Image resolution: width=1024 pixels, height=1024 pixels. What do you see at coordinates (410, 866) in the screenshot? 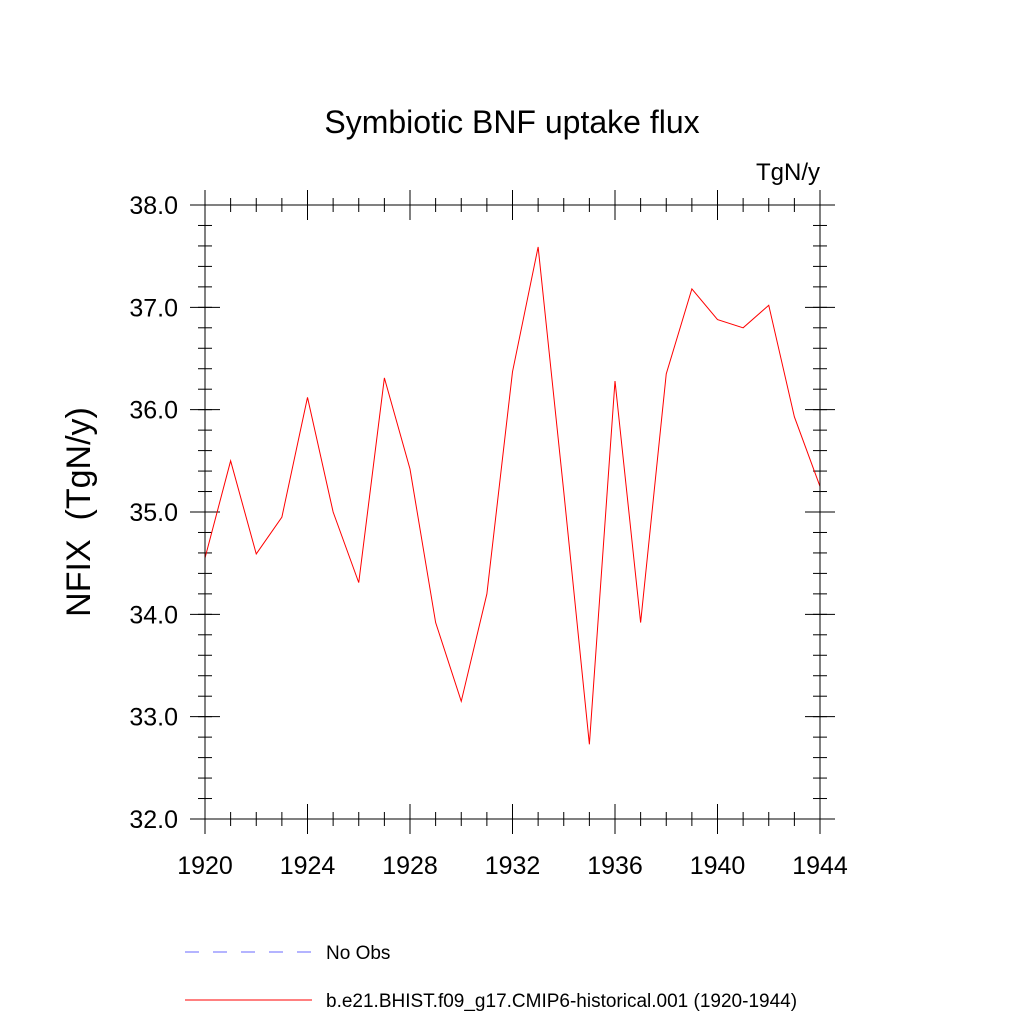
I see `x-tick-label: 1928` at bounding box center [410, 866].